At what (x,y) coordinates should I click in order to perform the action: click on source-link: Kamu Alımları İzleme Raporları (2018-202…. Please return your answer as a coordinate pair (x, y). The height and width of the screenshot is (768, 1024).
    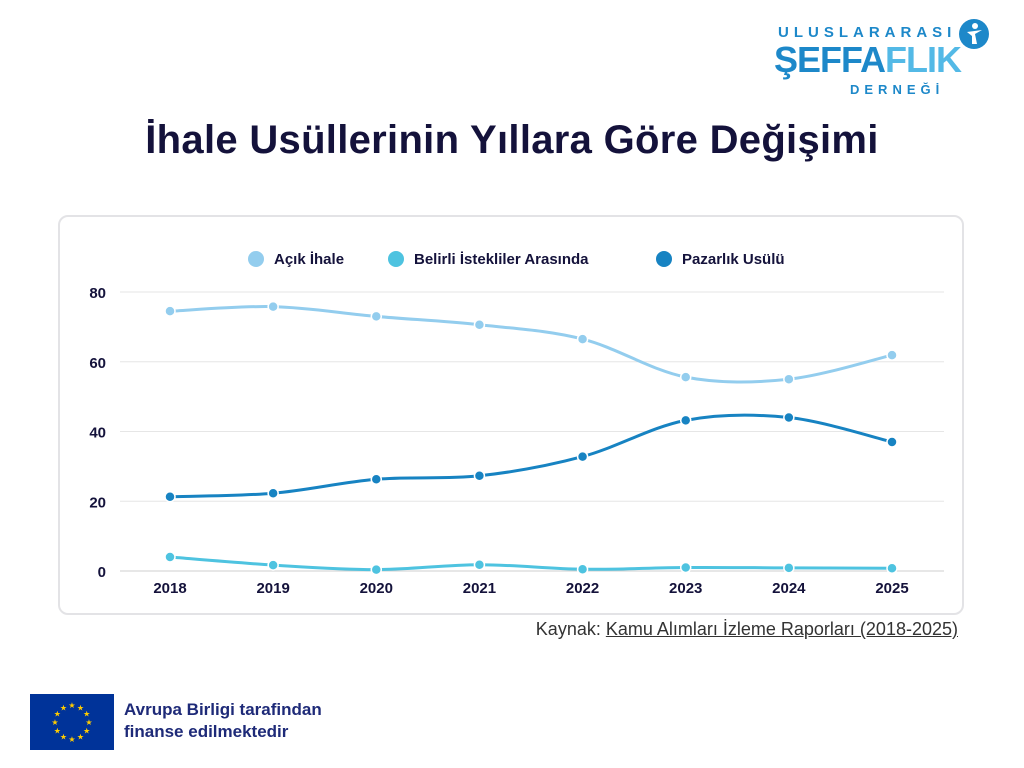
    Looking at the image, I should click on (781, 629).